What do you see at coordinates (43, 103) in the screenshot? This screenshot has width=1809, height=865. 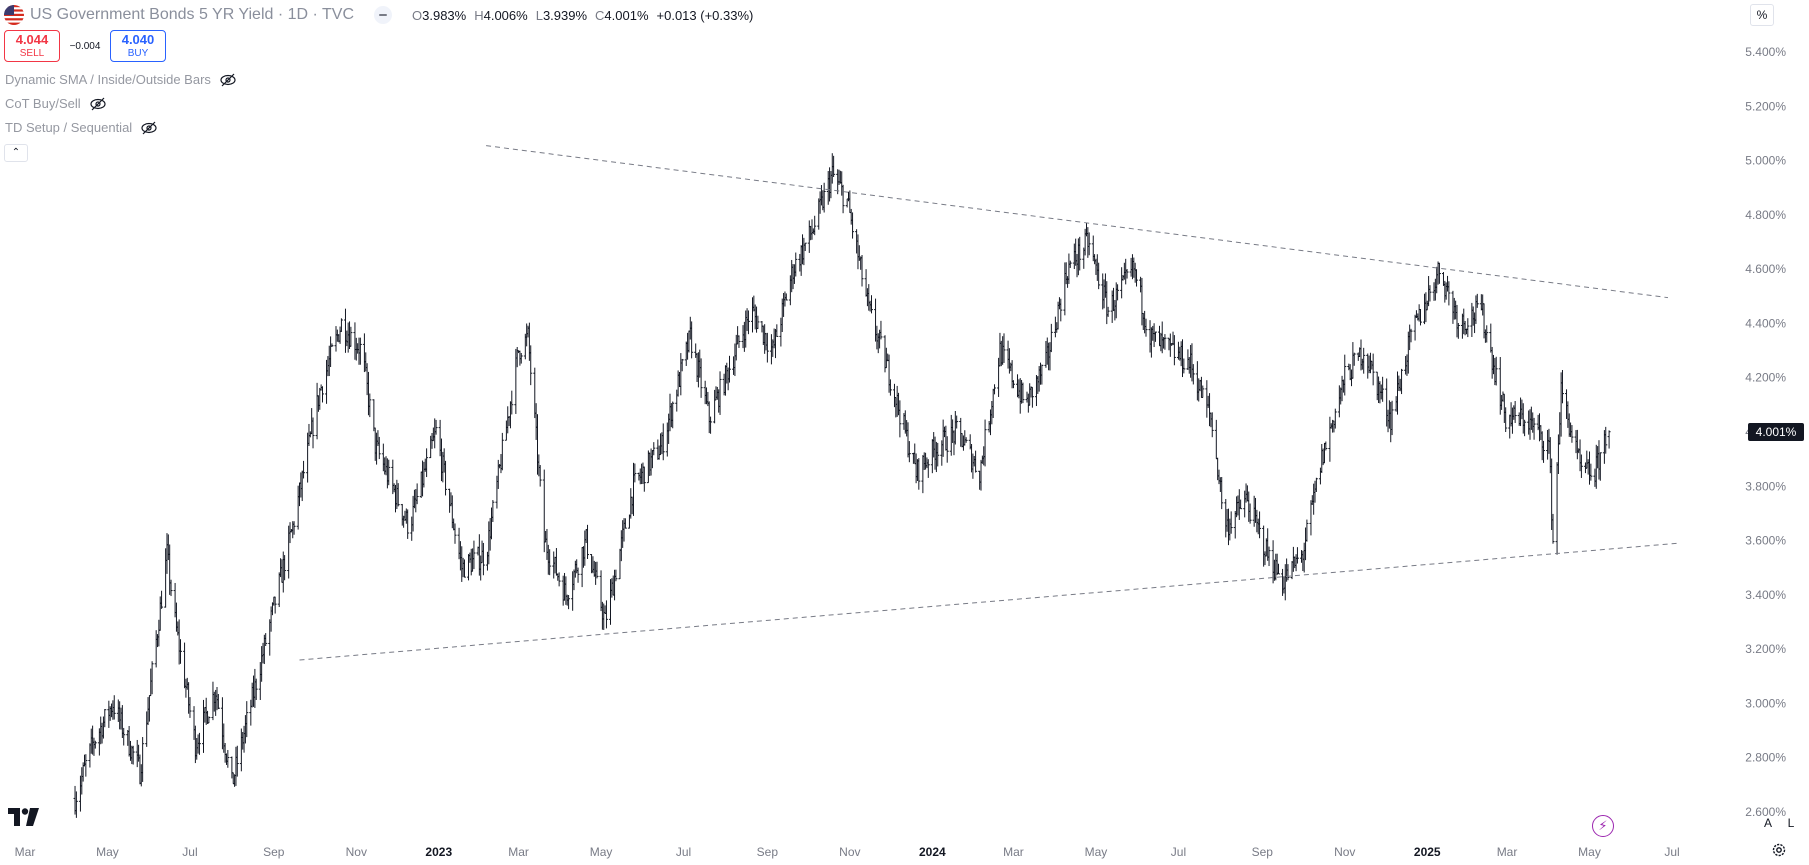 I see `indicator-label: CoT Buy/Sell` at bounding box center [43, 103].